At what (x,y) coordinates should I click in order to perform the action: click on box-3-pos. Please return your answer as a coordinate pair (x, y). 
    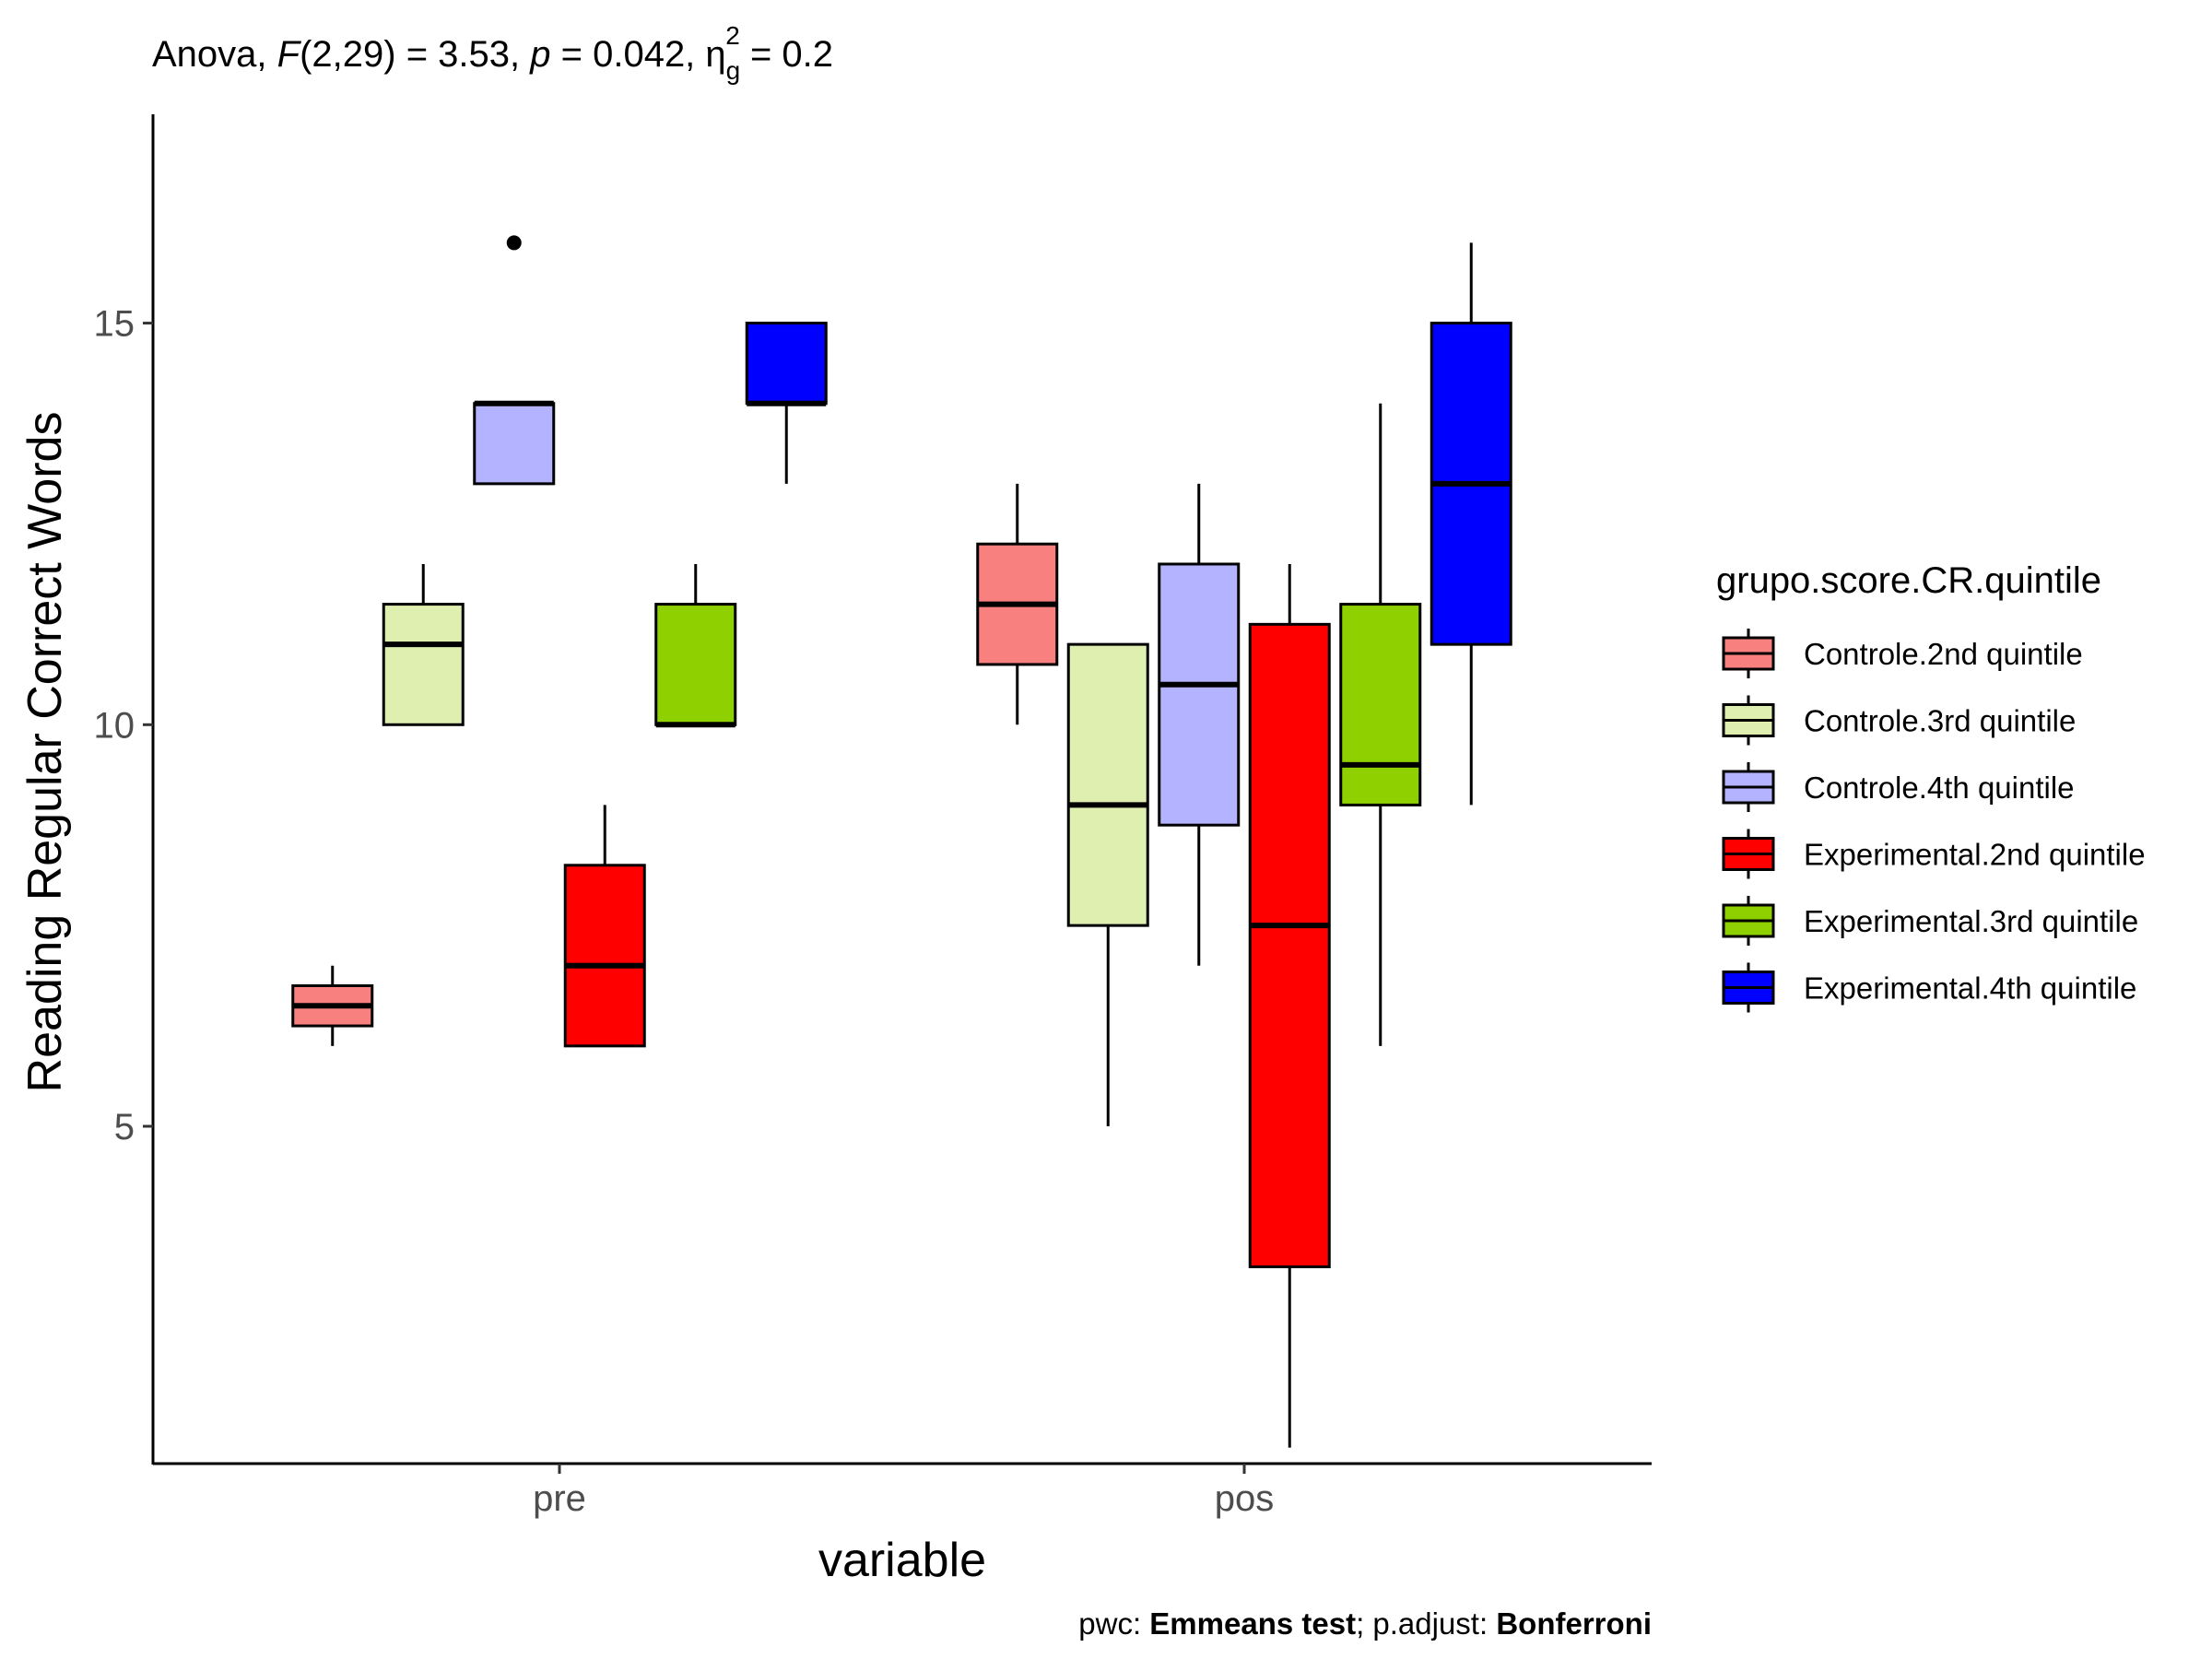
    Looking at the image, I should click on (1289, 1006).